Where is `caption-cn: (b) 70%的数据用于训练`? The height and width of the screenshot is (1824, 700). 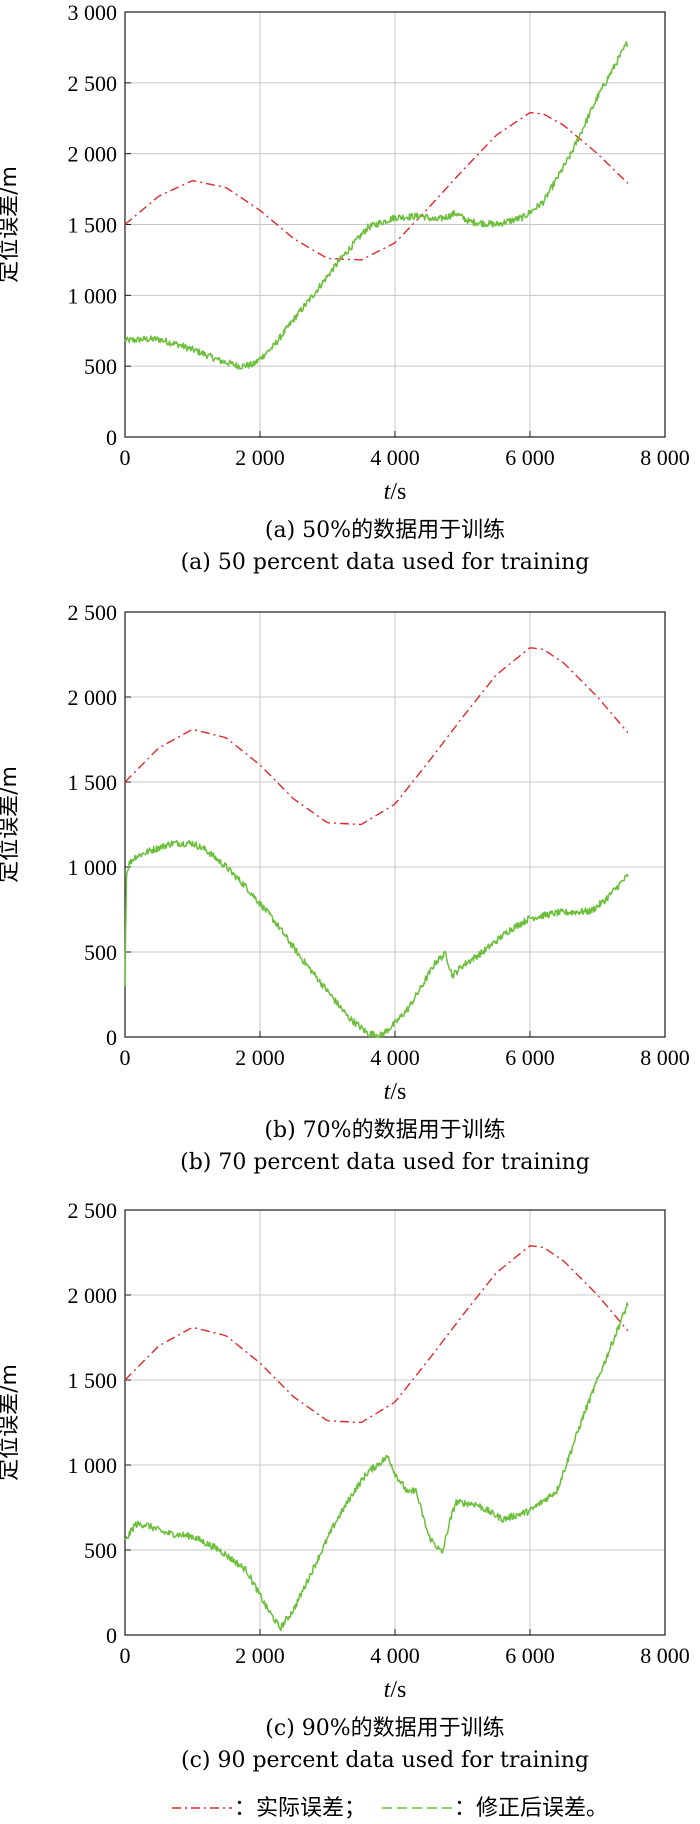
caption-cn: (b) 70%的数据用于训练 is located at coordinates (384, 1130).